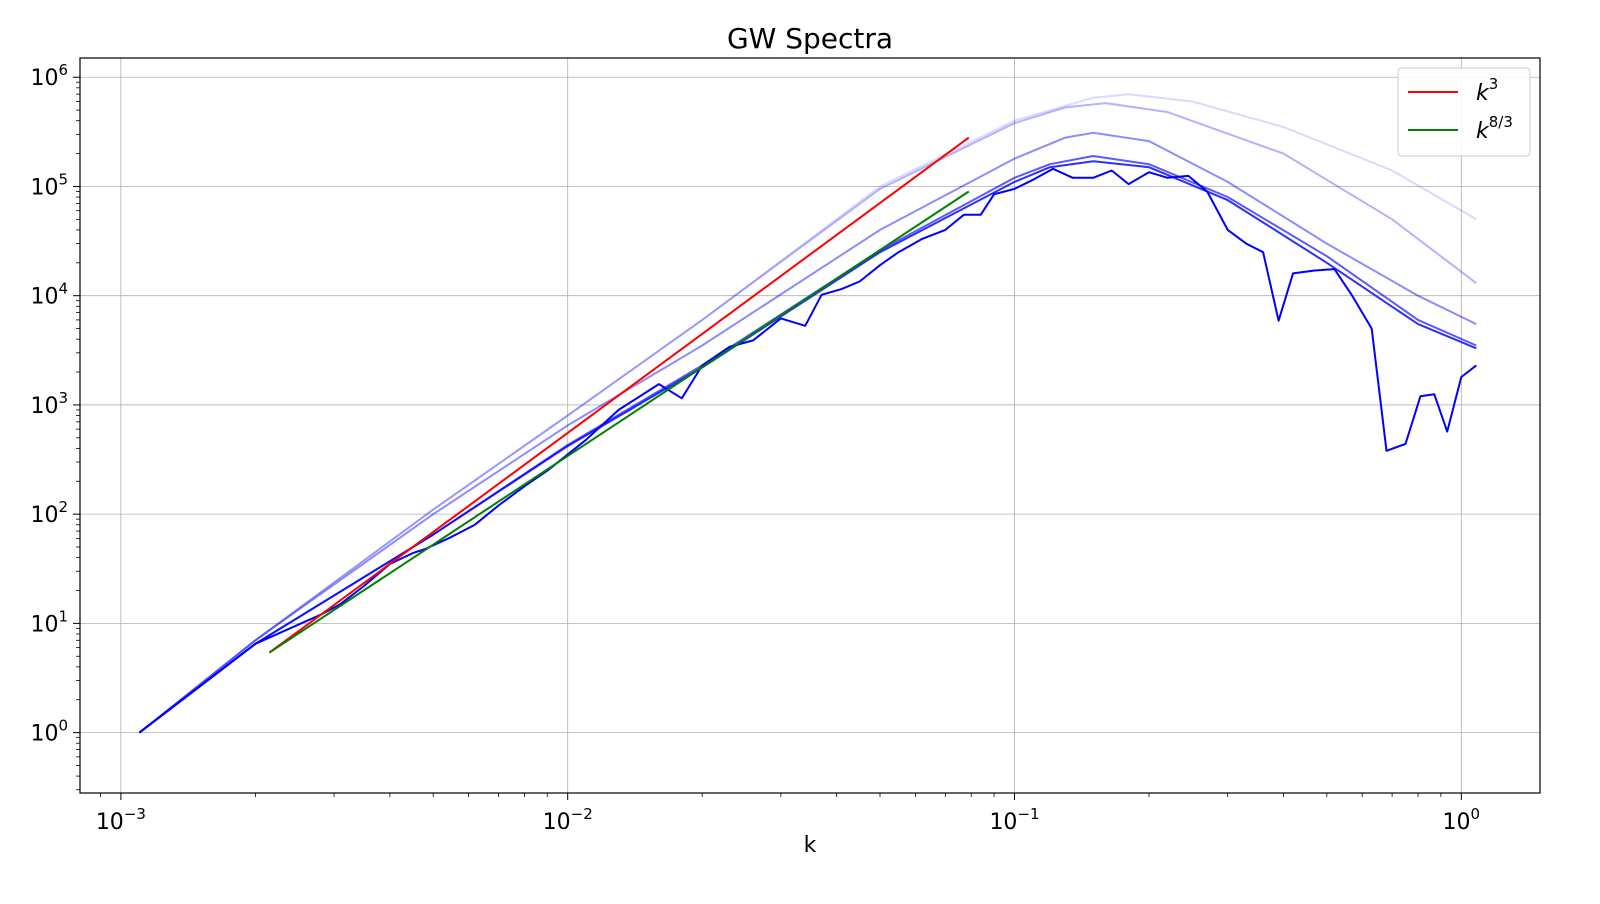  I want to click on chart-title: GW Spectra, so click(810, 38).